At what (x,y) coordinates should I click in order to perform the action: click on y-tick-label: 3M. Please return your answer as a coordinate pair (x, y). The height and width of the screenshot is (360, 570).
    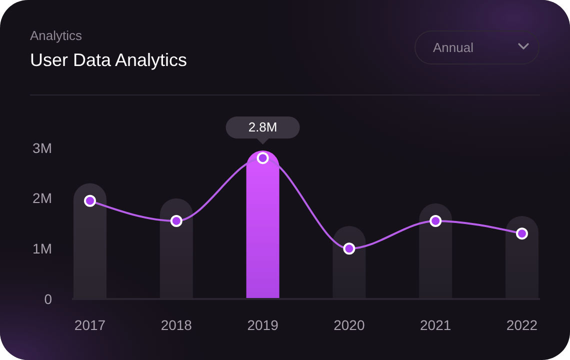
    Looking at the image, I should click on (42, 148).